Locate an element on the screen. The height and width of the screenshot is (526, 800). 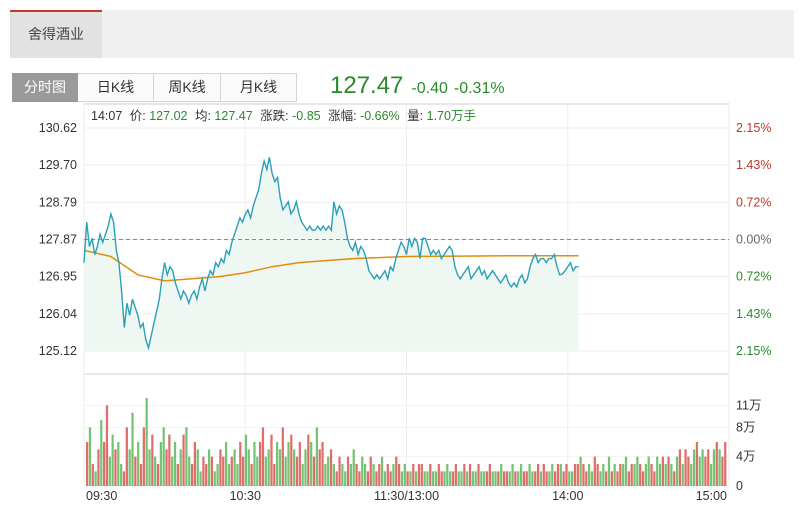
tooltip-avg-label: 均: is located at coordinates (203, 116).